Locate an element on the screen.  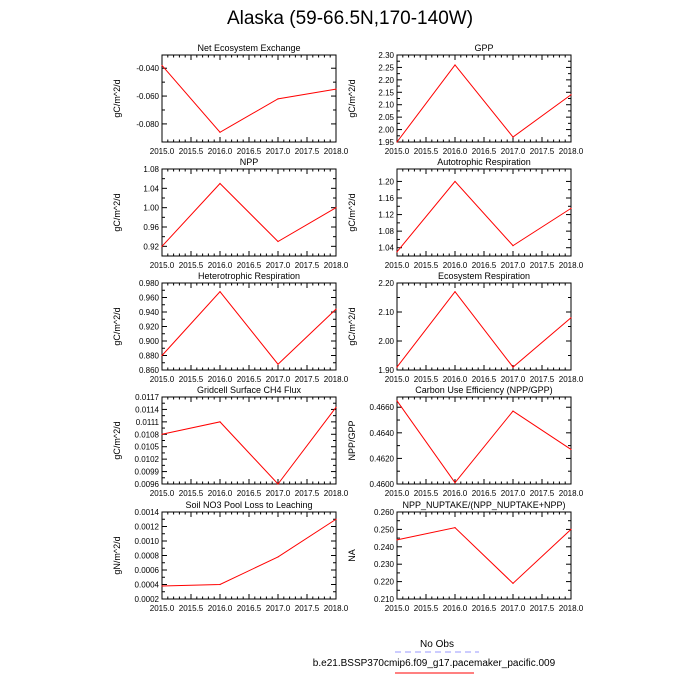
y-tick-label: 0.880 is located at coordinates (149, 356).